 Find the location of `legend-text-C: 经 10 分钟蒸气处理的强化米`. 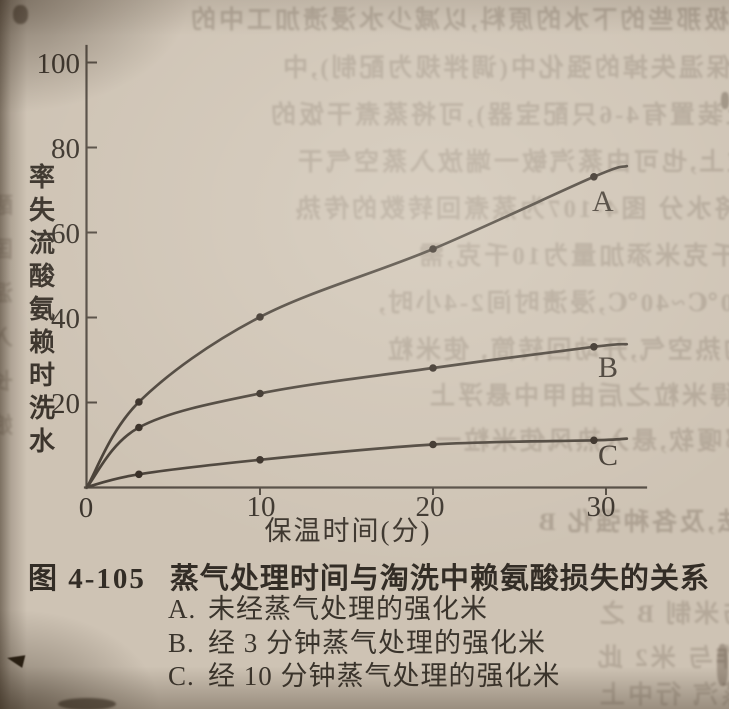

legend-text-C: 经 10 分钟蒸气处理的强化米 is located at coordinates (384, 676).